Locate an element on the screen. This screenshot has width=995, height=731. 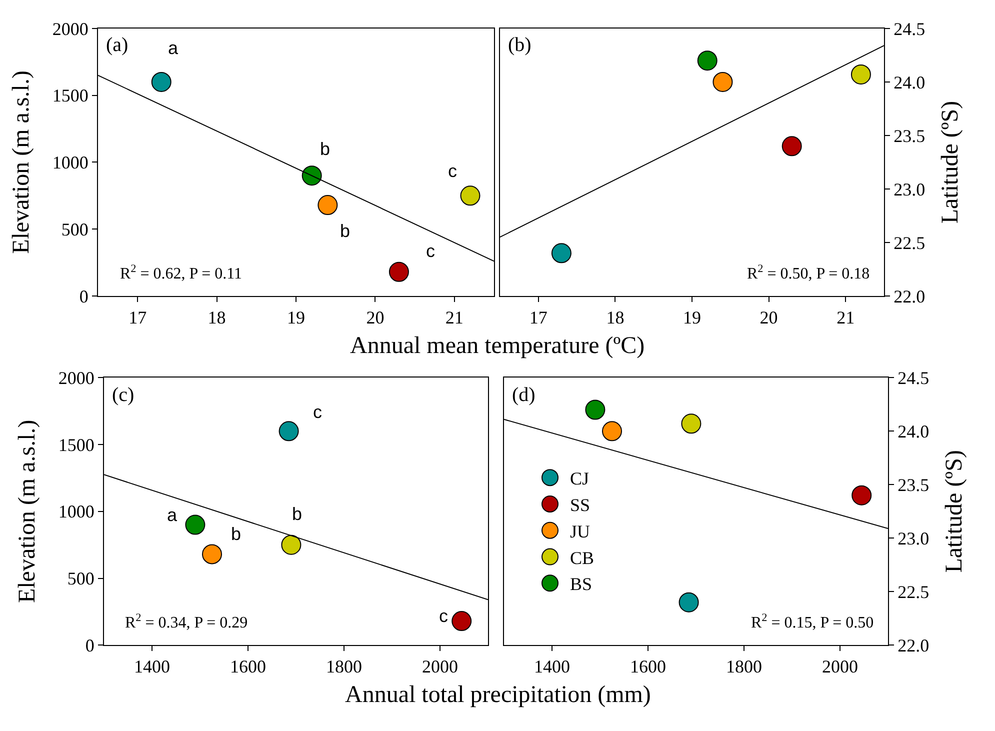
chart-title: (d) is located at coordinates (524, 395).